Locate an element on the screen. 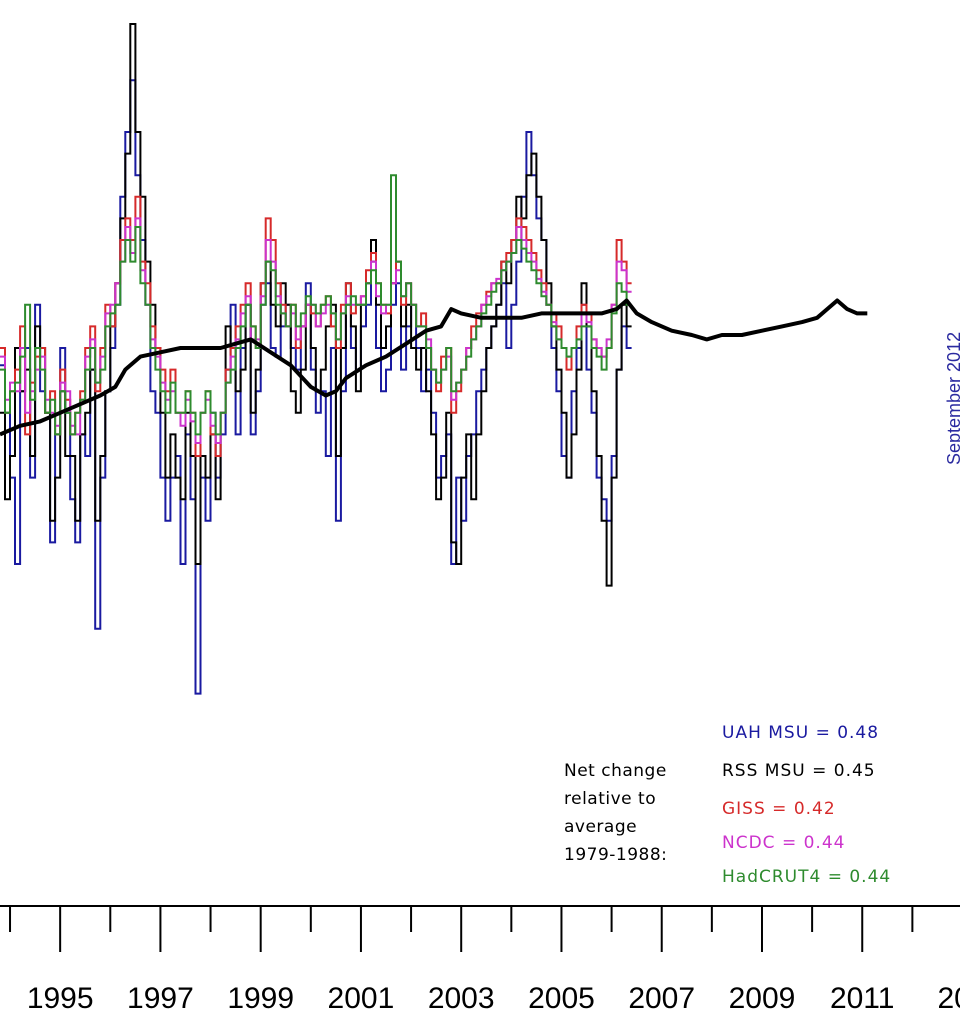 This screenshot has width=960, height=1020. x-tick-label: 2005 is located at coordinates (561, 998).